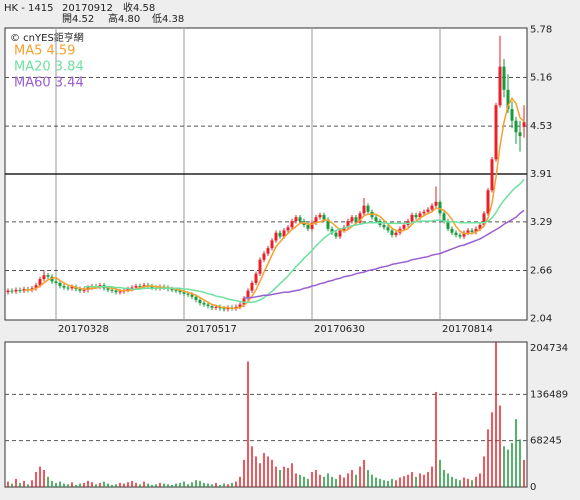  I want to click on y-tick-label: 3.91, so click(541, 174).